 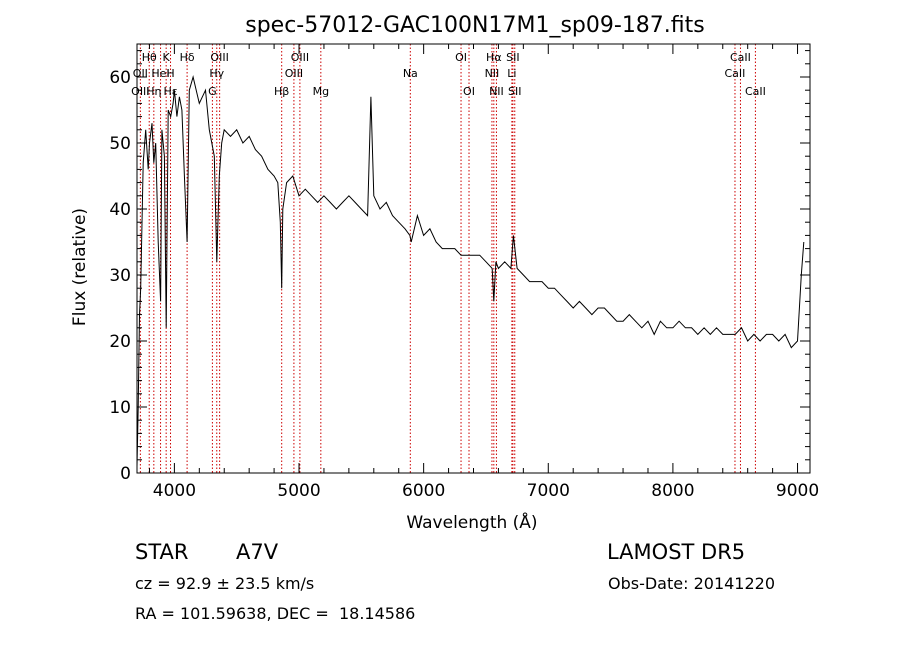 I want to click on line-label: Hα, so click(x=494, y=57).